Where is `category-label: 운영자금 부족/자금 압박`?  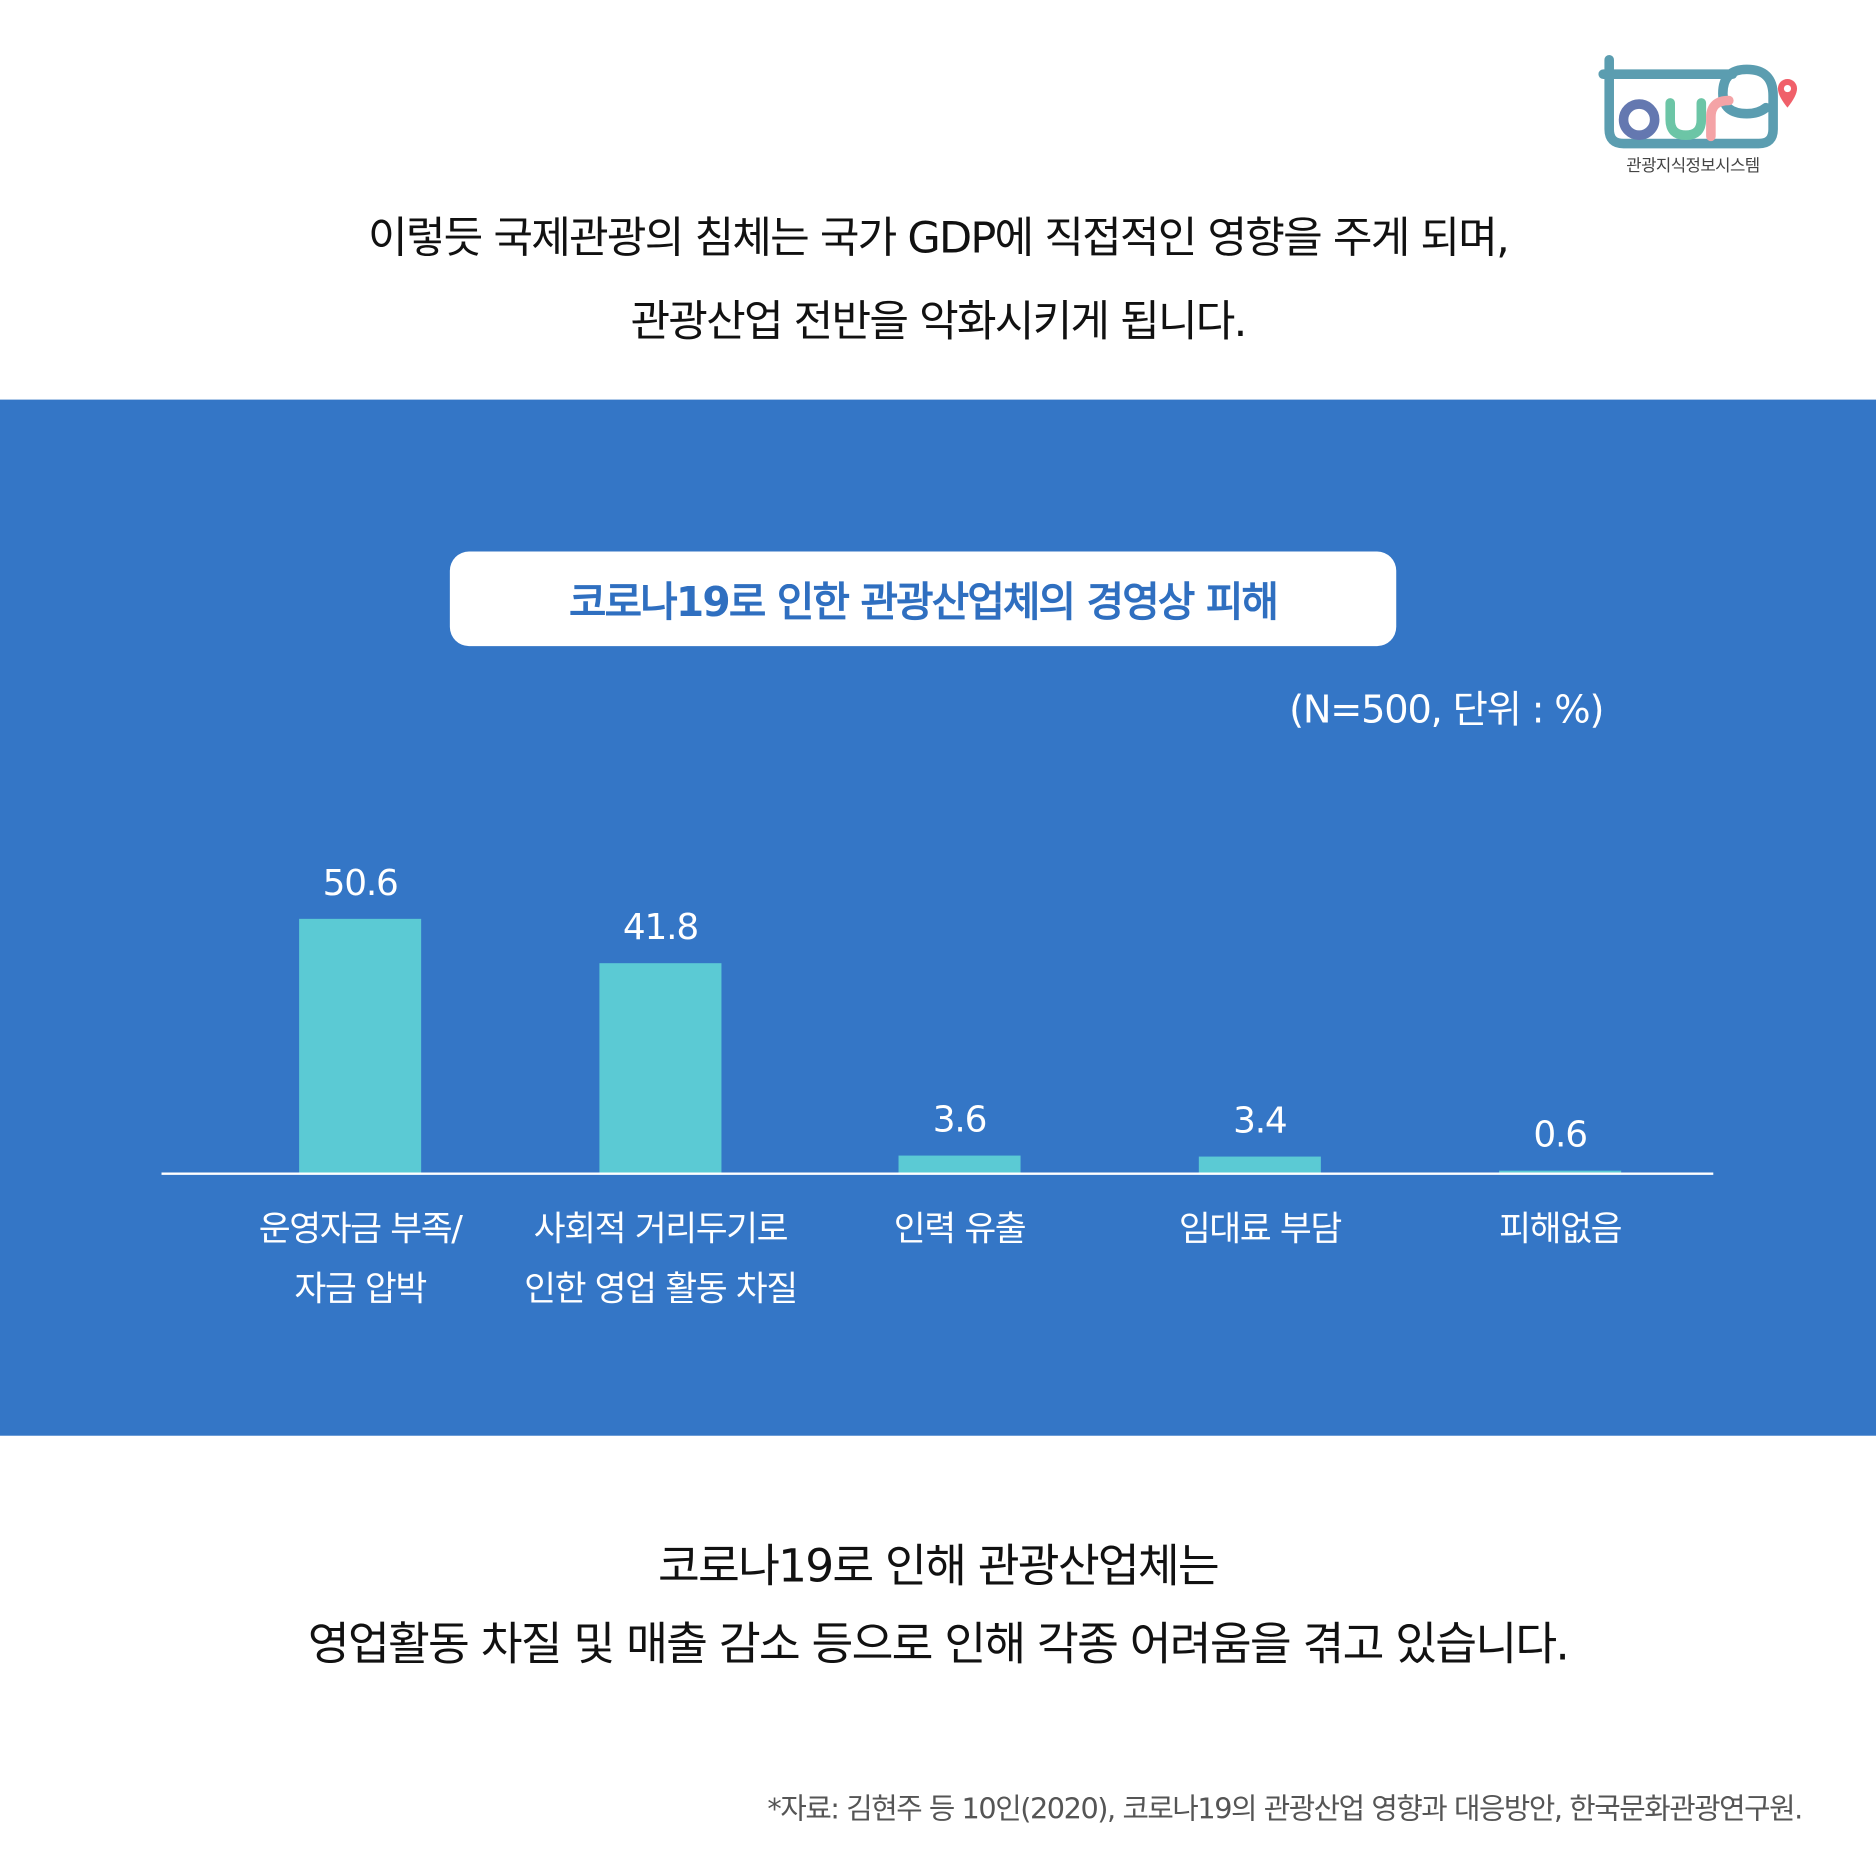
category-label: 운영자금 부족/자금 압박 is located at coordinates (360, 1259).